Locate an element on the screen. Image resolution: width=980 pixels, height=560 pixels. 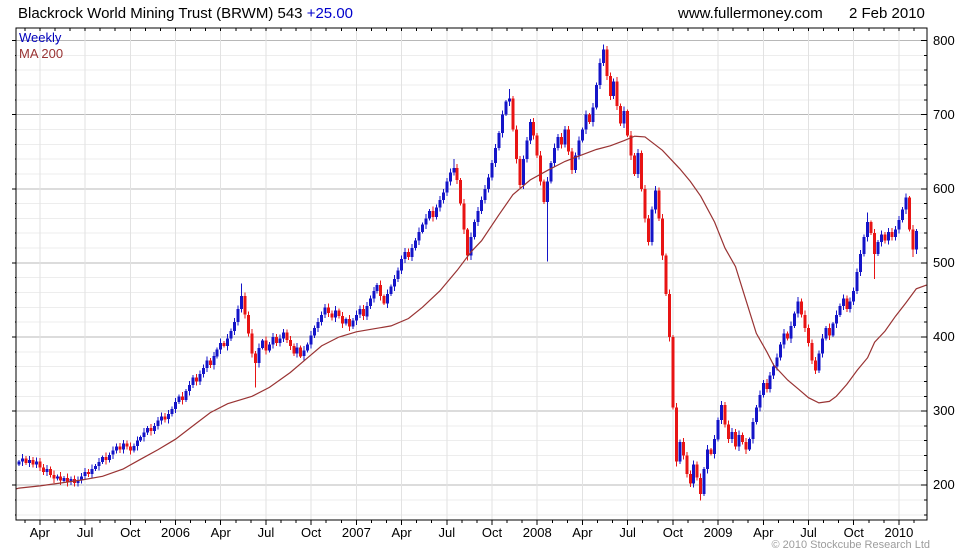
legend-weekly: Weekly is located at coordinates (40, 37).